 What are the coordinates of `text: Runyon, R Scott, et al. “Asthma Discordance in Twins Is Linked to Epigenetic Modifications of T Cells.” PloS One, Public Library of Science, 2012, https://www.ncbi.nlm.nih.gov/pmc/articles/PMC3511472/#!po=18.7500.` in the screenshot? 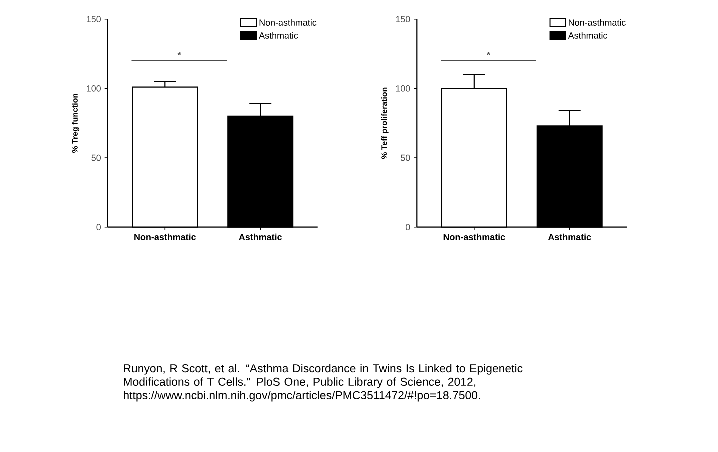 It's located at (323, 383).